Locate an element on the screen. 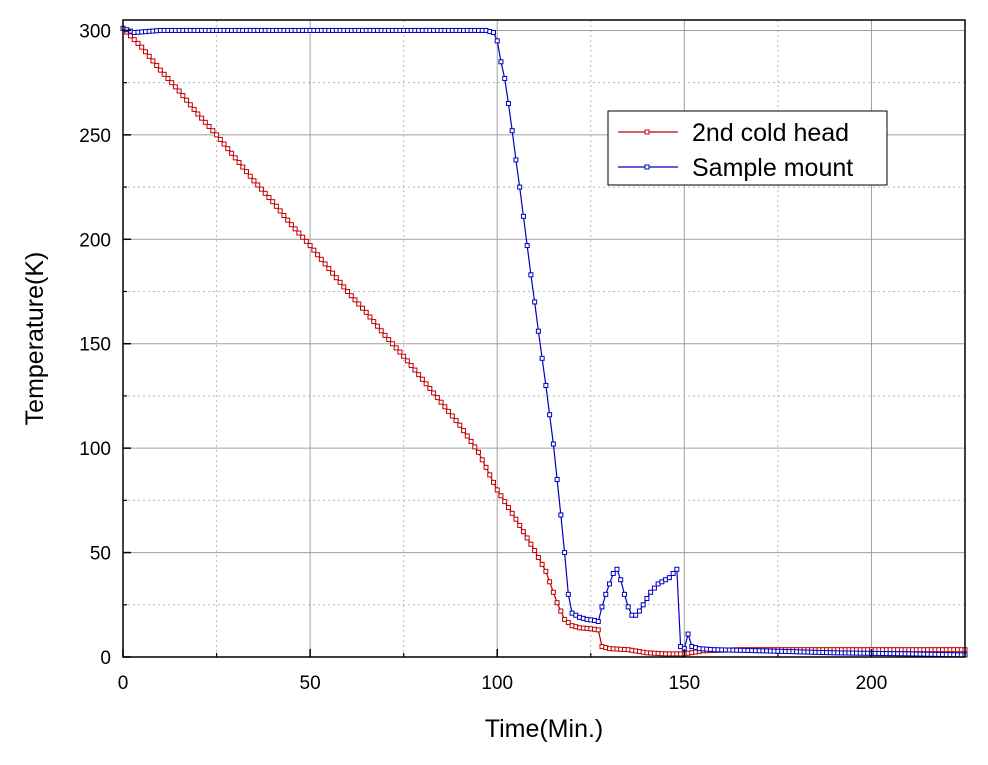 The image size is (988, 765). y-tick-label: 100 is located at coordinates (95, 449).